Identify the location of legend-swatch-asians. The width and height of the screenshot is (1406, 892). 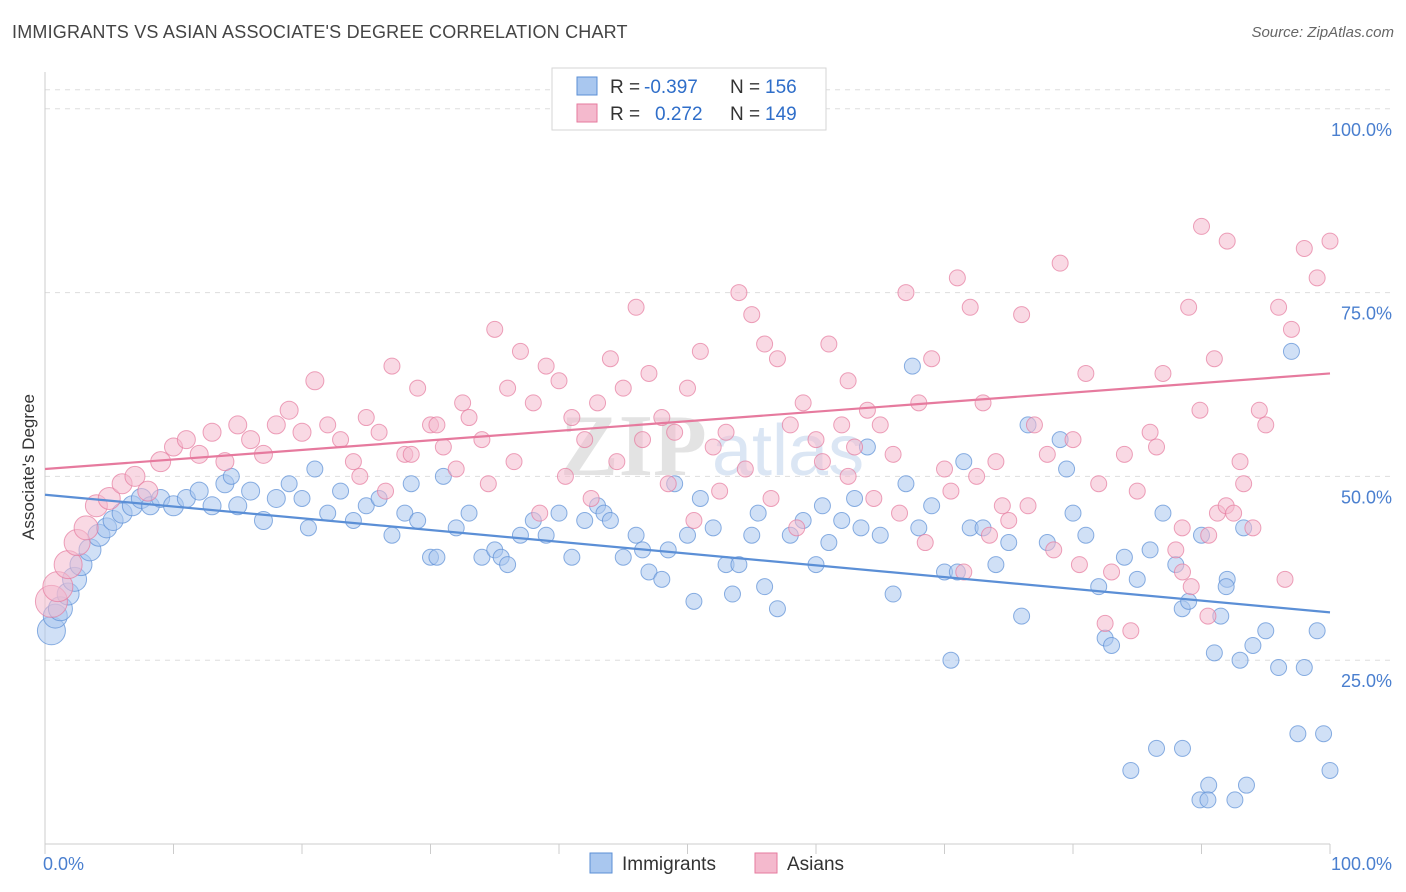
(587, 113).